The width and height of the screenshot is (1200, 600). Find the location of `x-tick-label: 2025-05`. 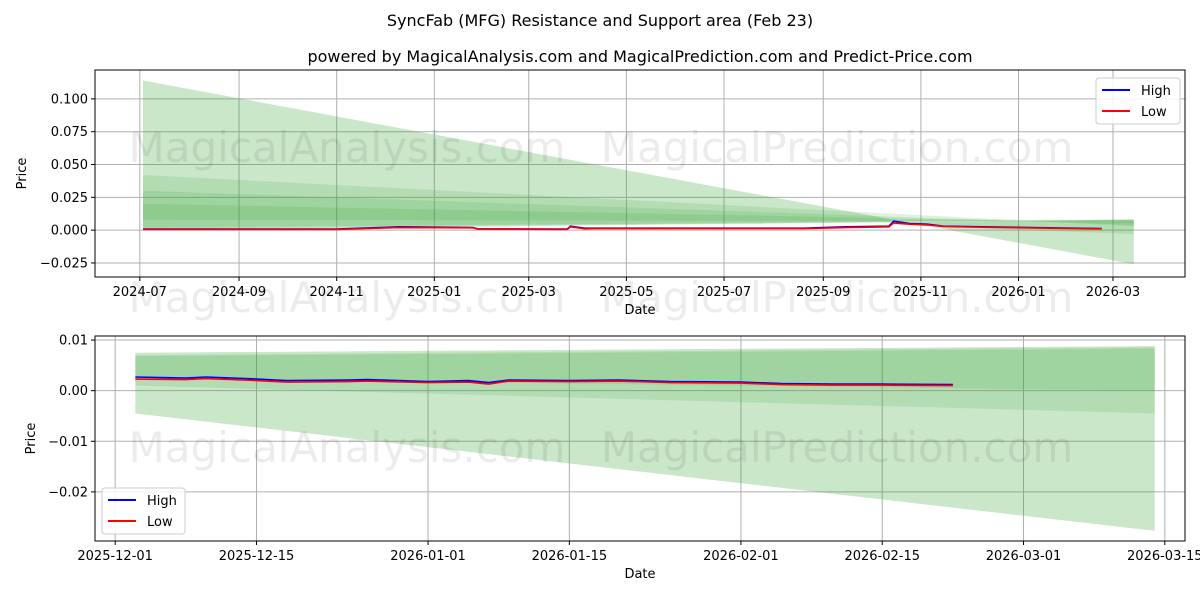

x-tick-label: 2025-05 is located at coordinates (626, 292).